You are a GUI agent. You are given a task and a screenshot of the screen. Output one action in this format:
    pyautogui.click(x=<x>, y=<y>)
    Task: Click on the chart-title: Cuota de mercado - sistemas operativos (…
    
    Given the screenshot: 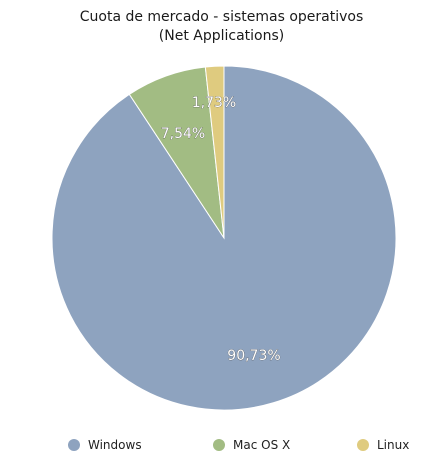 What is the action you would take?
    pyautogui.click(x=221, y=27)
    